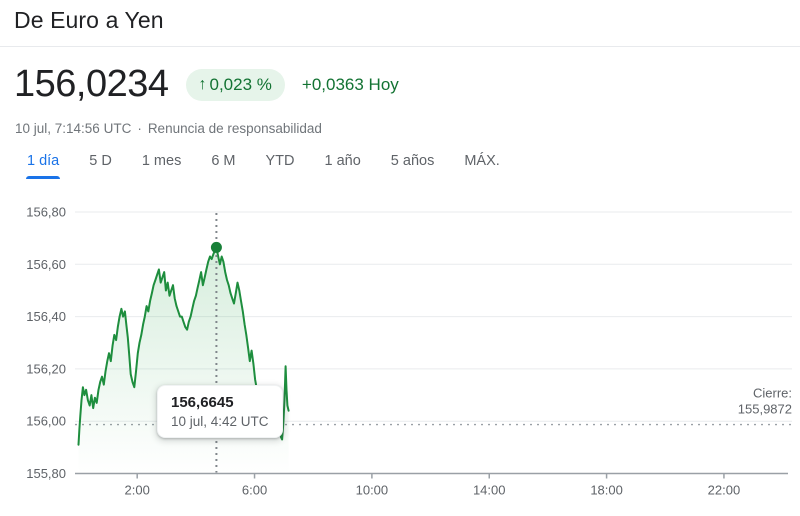 Image resolution: width=800 pixels, height=516 pixels. What do you see at coordinates (372, 490) in the screenshot?
I see `x-tick-label: 10:00` at bounding box center [372, 490].